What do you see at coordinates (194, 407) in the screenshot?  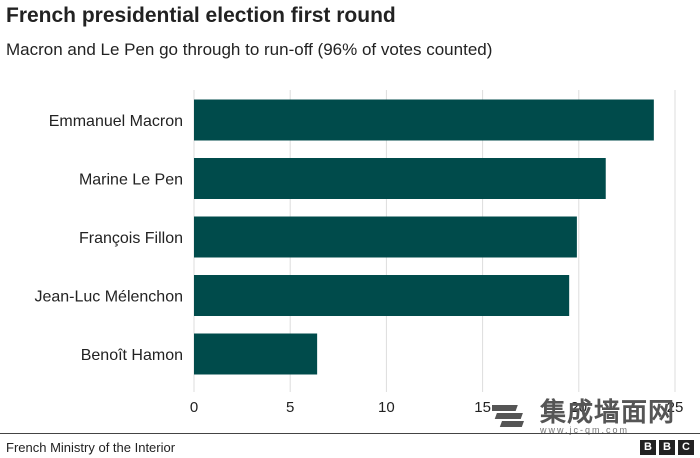 I see `x-tick-label-0: 0` at bounding box center [194, 407].